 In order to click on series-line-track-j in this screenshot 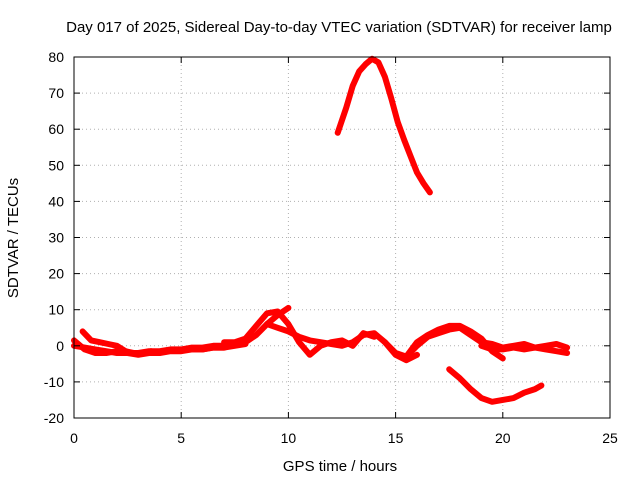, I will do `click(524, 349)`.